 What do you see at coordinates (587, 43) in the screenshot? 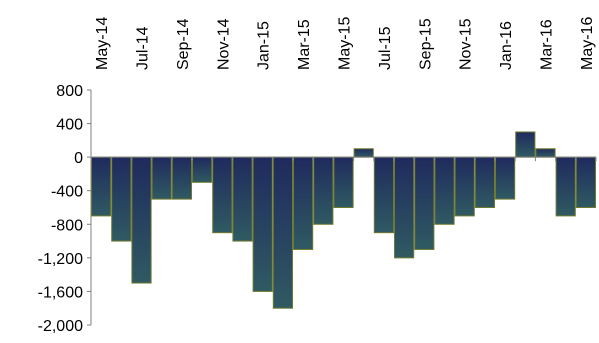
I see `x-tick-label: May-16` at bounding box center [587, 43].